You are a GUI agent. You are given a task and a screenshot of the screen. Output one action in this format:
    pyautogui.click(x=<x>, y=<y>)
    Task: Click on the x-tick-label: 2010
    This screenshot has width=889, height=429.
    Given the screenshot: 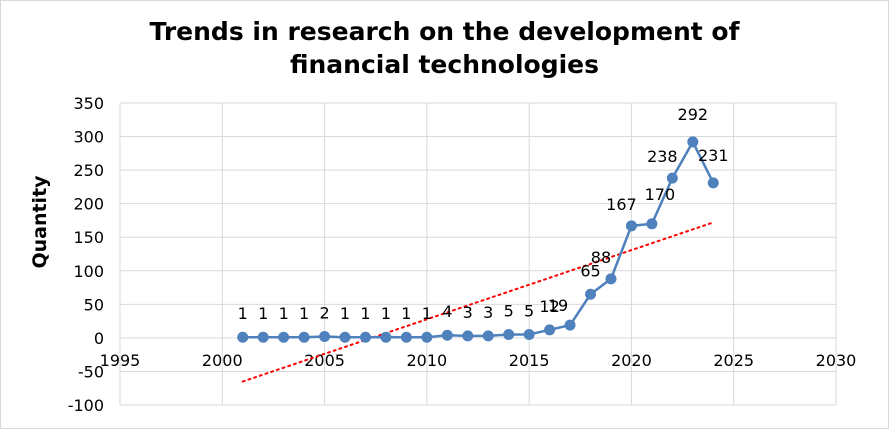 What is the action you would take?
    pyautogui.click(x=426, y=360)
    